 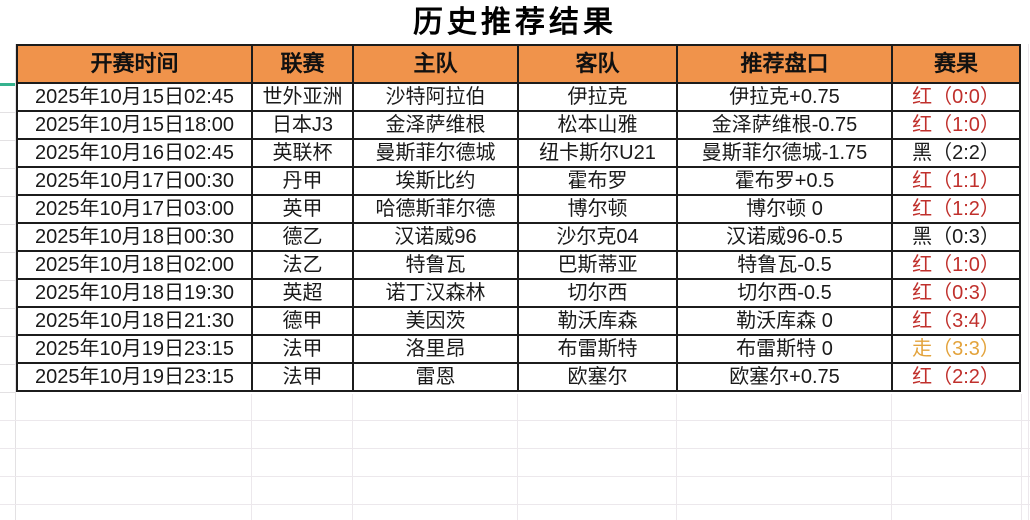 I want to click on cell-result: 黑（2:2）, so click(x=956, y=153).